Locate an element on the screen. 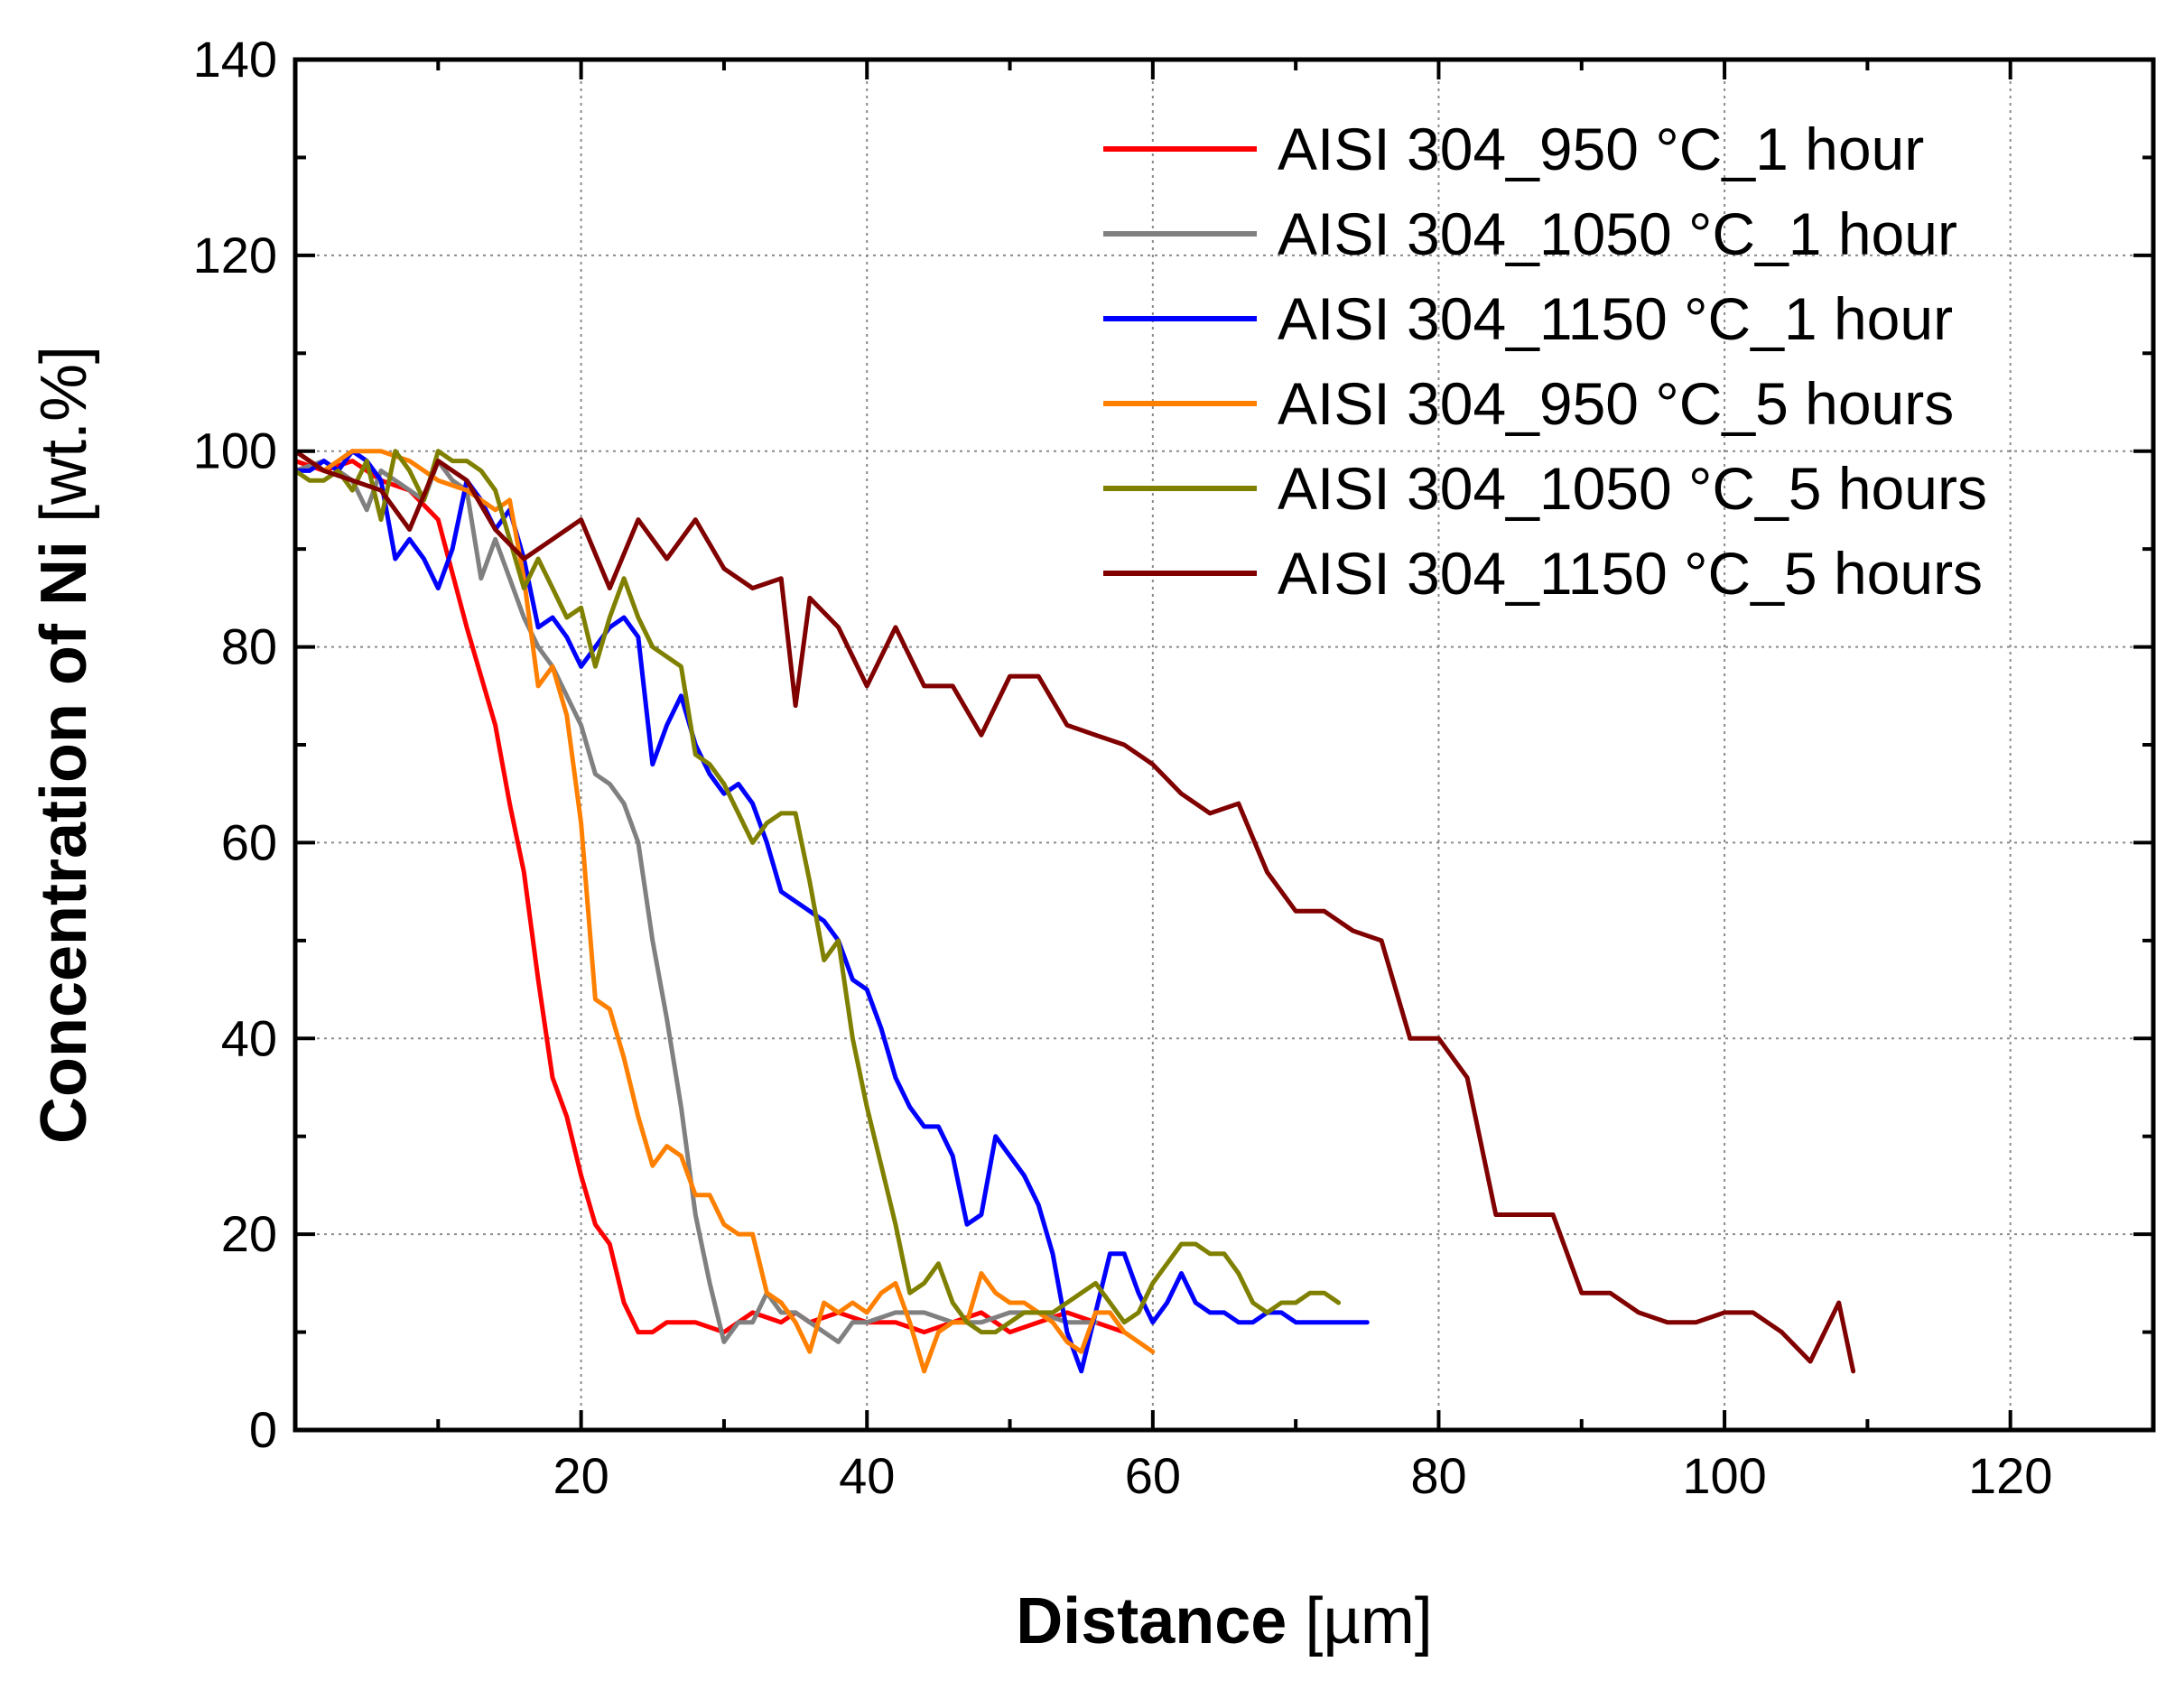 Image resolution: width=2184 pixels, height=1690 pixels. y-axis-title-bold: Concentration of Ni is located at coordinates (64, 843).